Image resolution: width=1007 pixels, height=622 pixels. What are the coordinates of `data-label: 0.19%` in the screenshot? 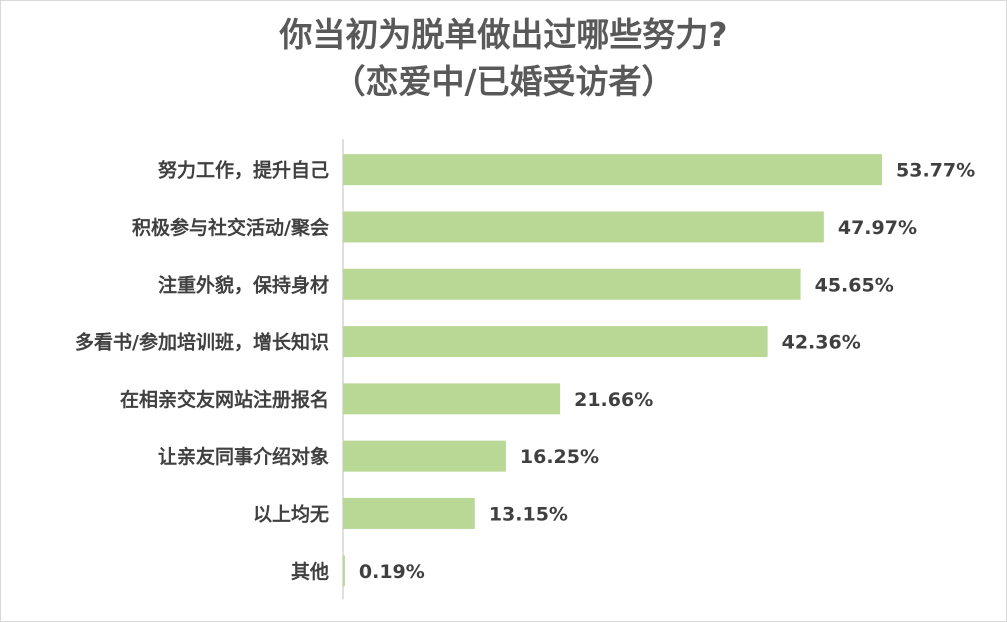 It's located at (392, 572).